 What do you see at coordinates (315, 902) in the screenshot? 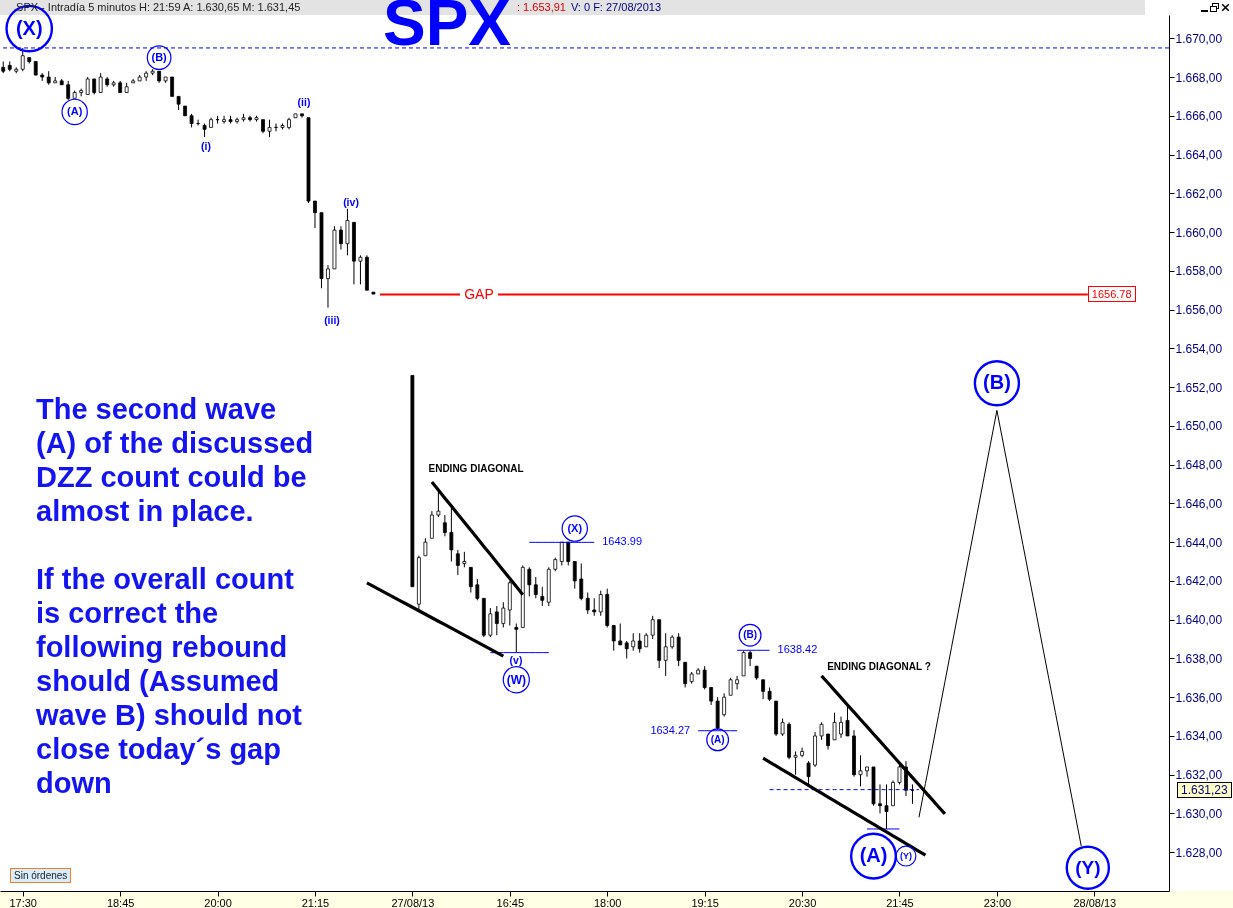
I see `x-tick-label: 21:15` at bounding box center [315, 902].